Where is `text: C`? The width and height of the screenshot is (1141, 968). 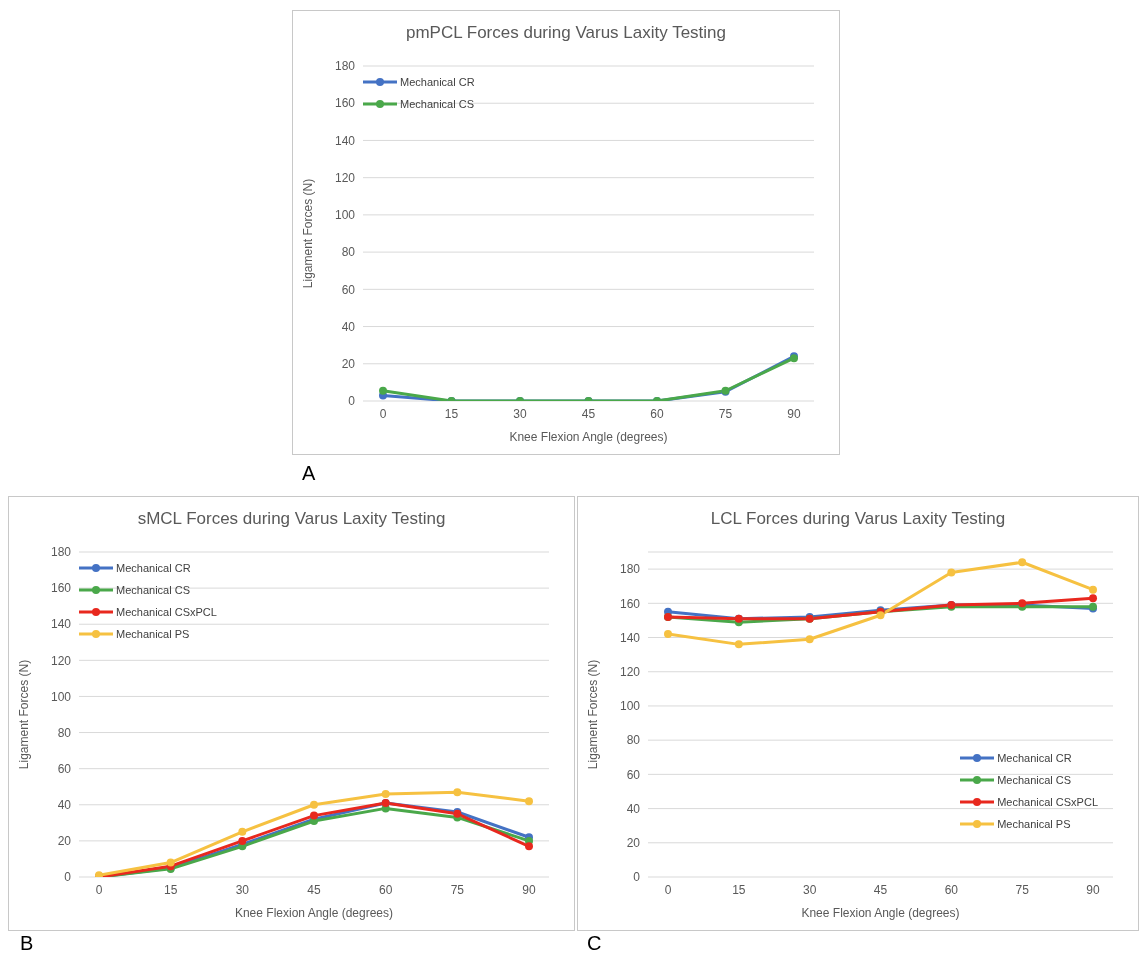 text: C is located at coordinates (594, 943).